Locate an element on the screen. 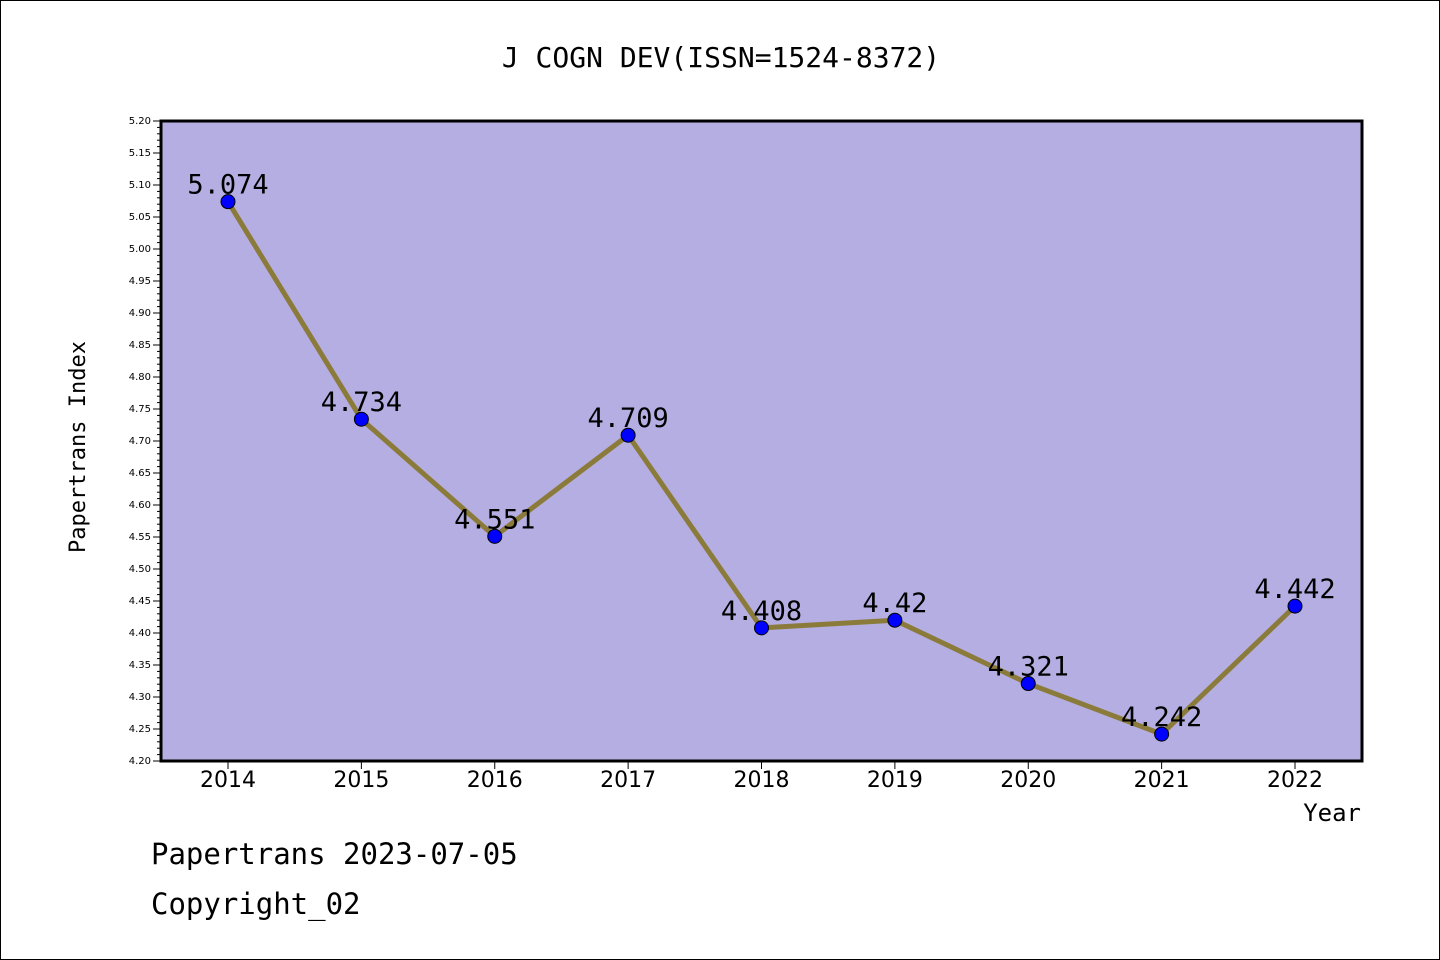 Image resolution: width=1440 pixels, height=960 pixels. y-tick-label: 5.20 is located at coordinates (140, 121).